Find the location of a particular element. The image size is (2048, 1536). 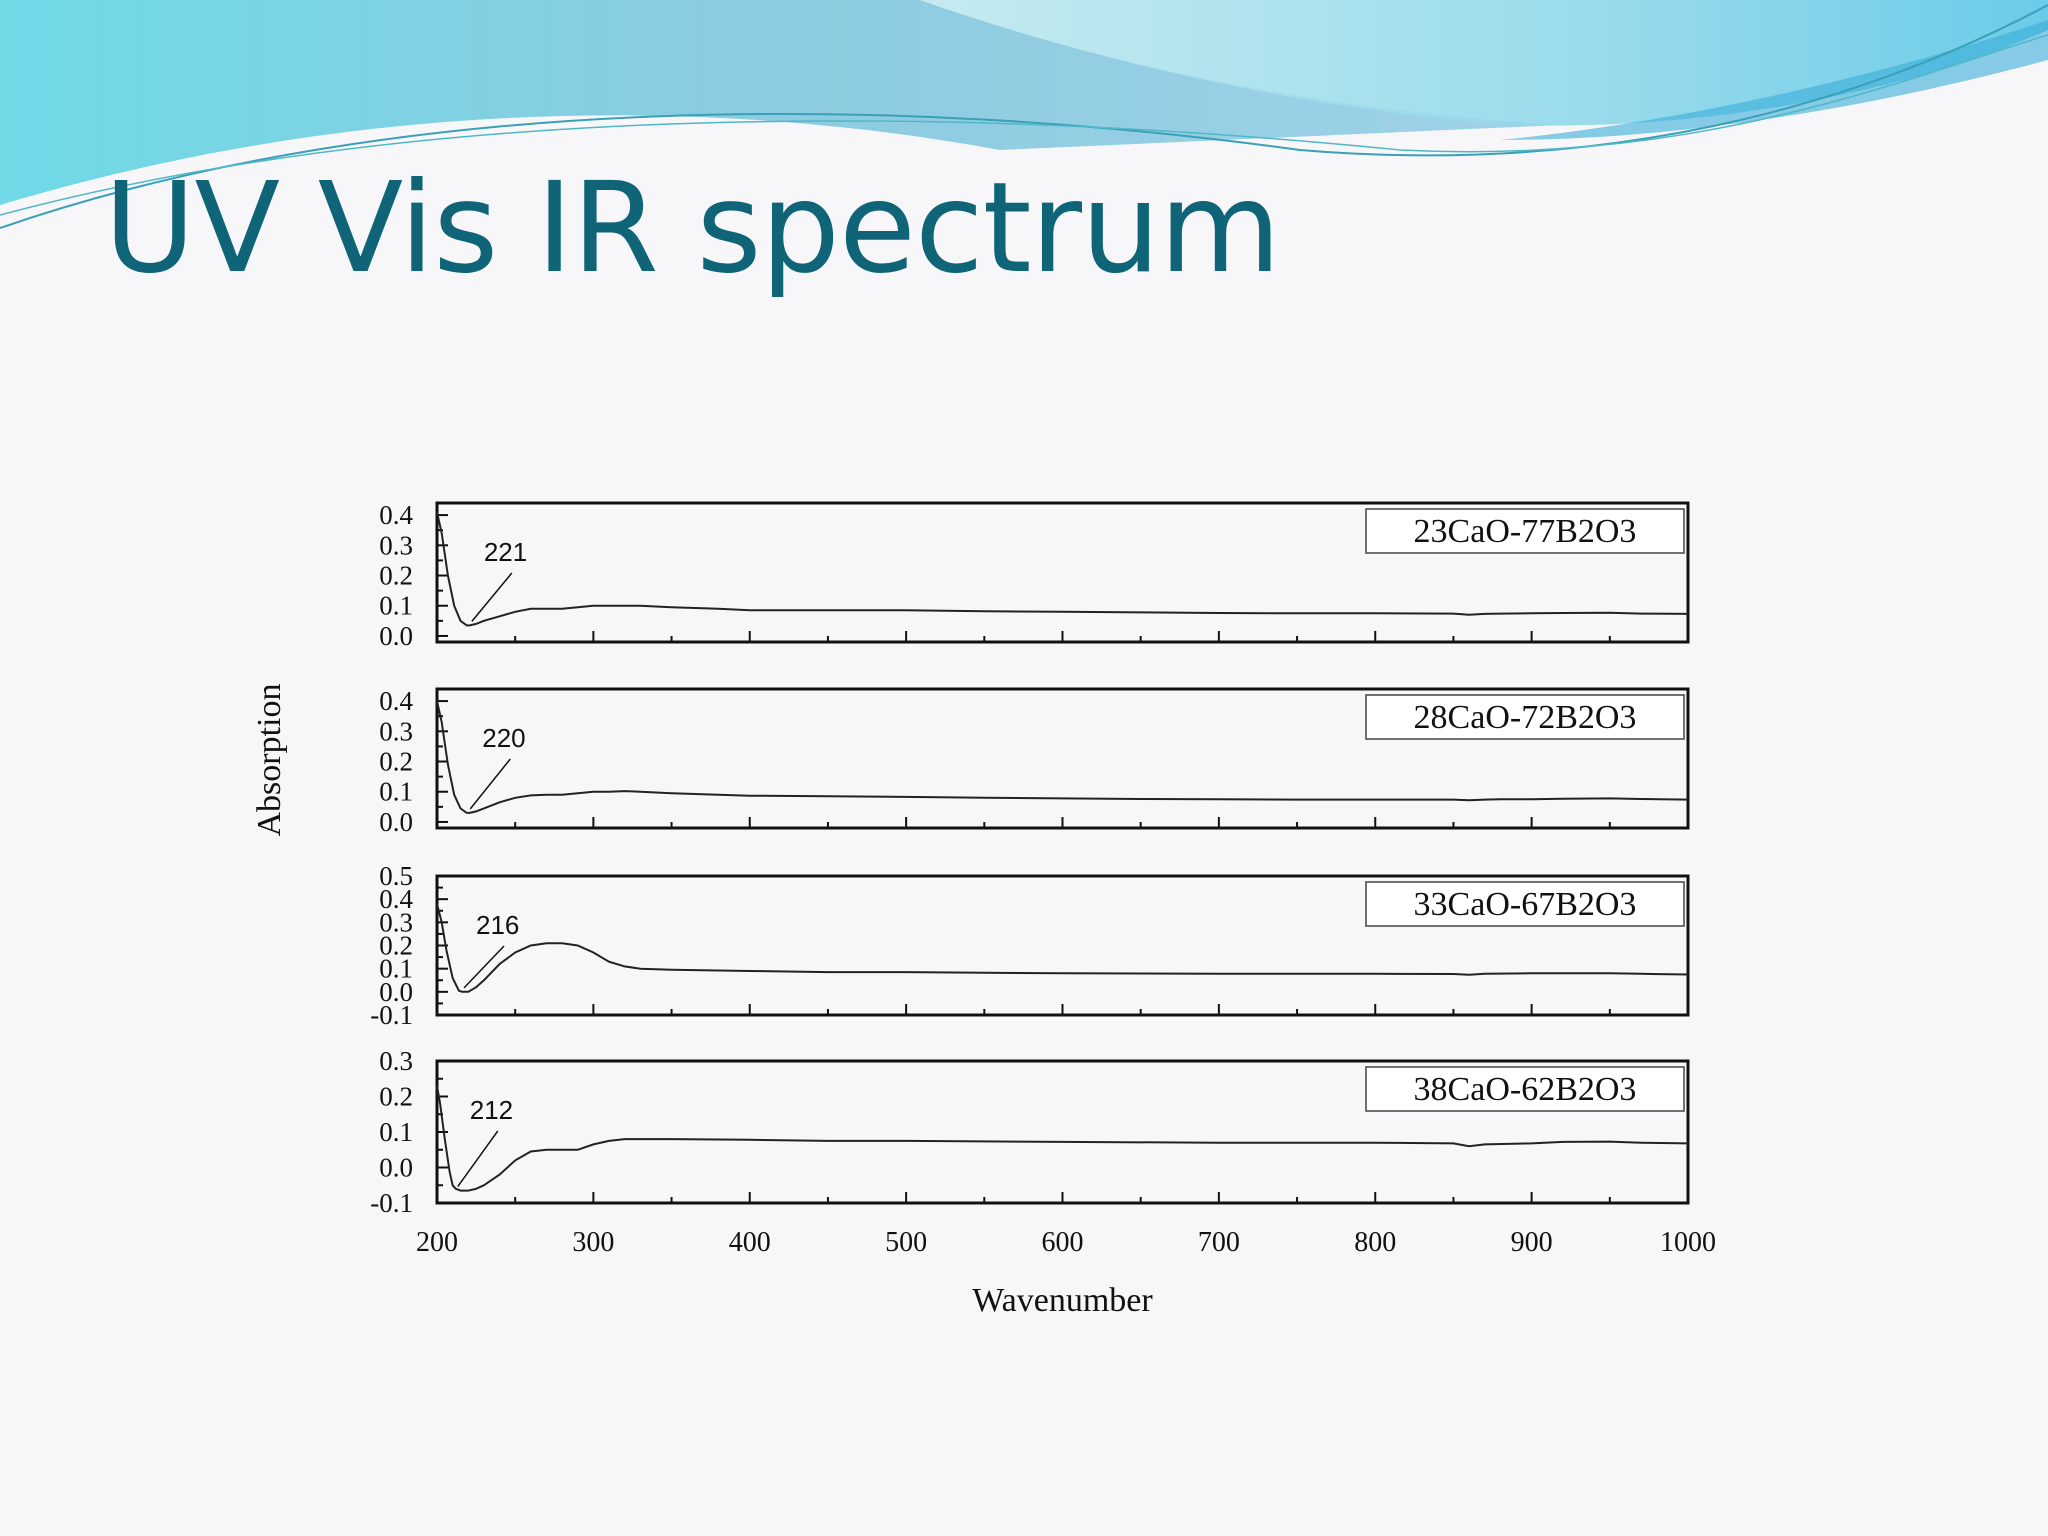

x-tick-label: 400 is located at coordinates (750, 1242).